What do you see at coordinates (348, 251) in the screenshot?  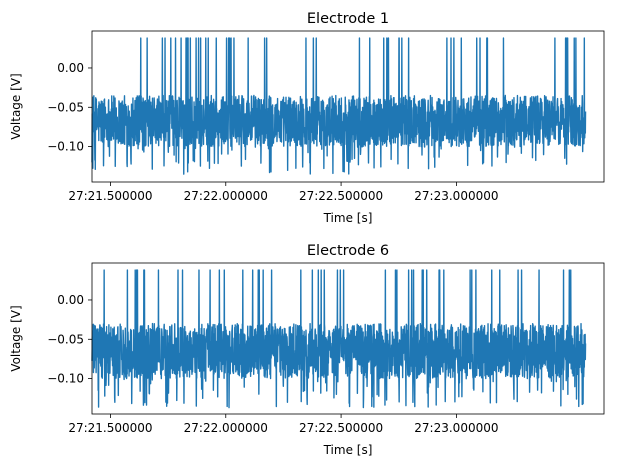 I see `chart-title: Electrode 6` at bounding box center [348, 251].